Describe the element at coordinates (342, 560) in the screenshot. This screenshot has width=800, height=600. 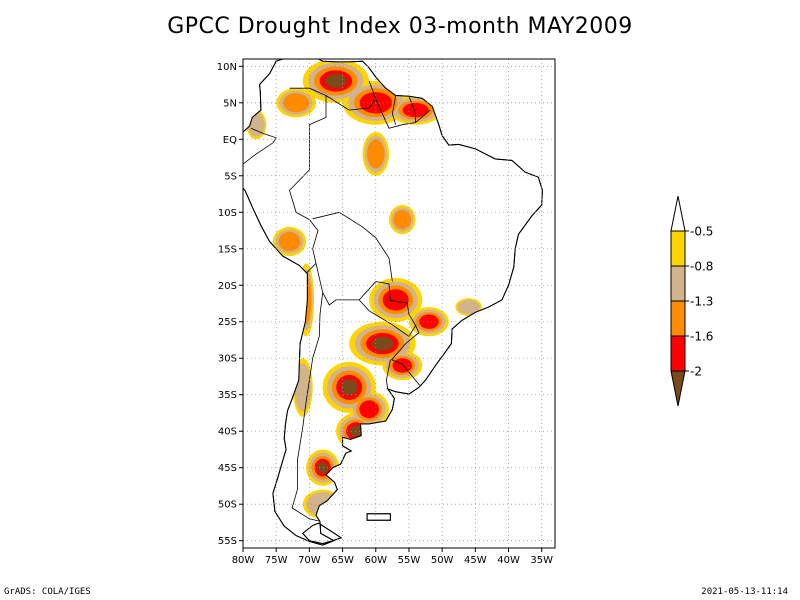
I see `x-tick-label-3: 65W` at that location.